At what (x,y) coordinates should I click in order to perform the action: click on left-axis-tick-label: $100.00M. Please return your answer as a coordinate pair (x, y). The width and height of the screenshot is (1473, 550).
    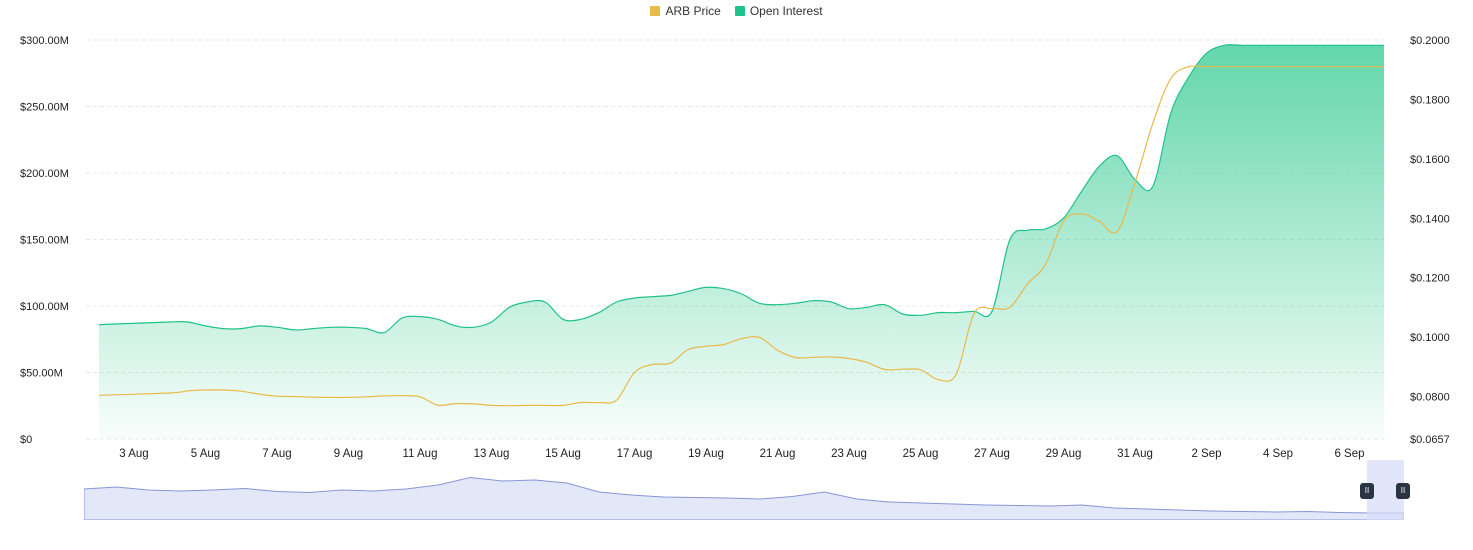
    Looking at the image, I should click on (44, 307).